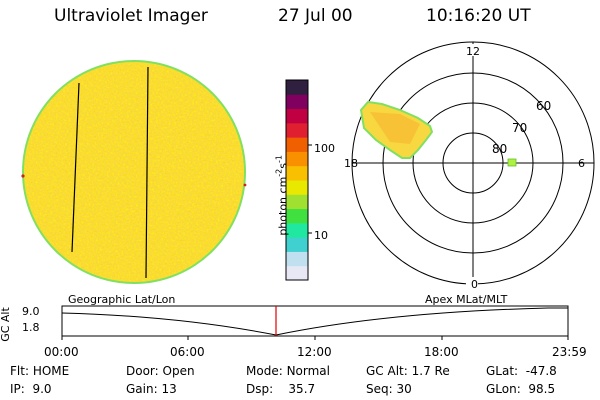 This screenshot has height=400, width=600. What do you see at coordinates (40, 371) in the screenshot?
I see `status-flight: Flt: HOME` at bounding box center [40, 371].